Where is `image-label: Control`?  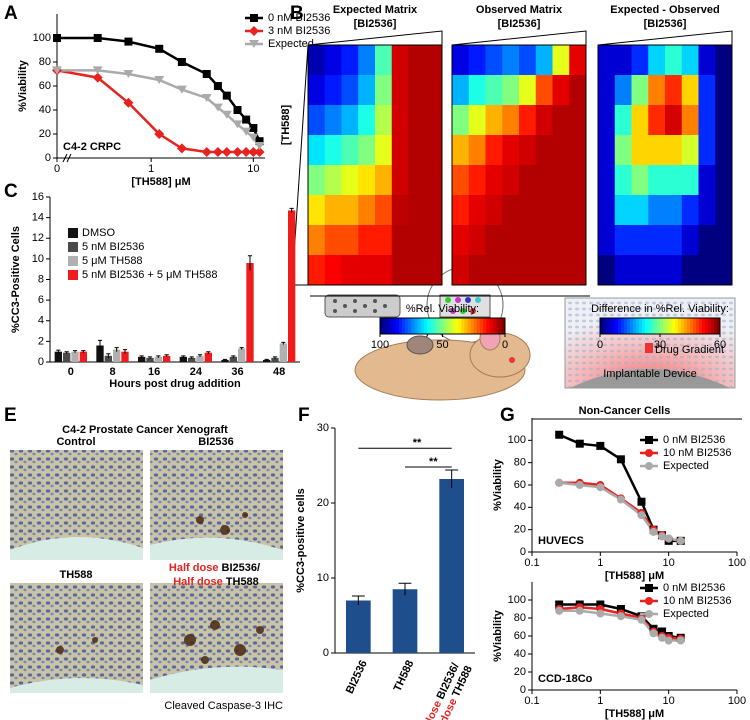
image-label: Control is located at coordinates (75, 442).